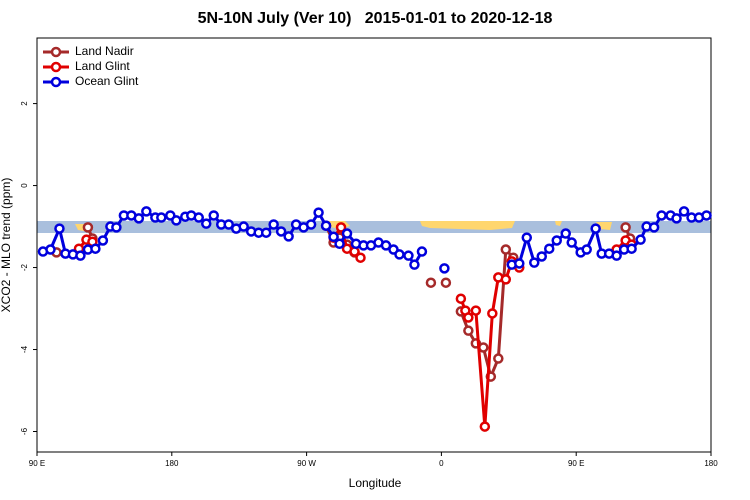  What do you see at coordinates (104, 51) in the screenshot?
I see `legend-label: Land Nadir` at bounding box center [104, 51].